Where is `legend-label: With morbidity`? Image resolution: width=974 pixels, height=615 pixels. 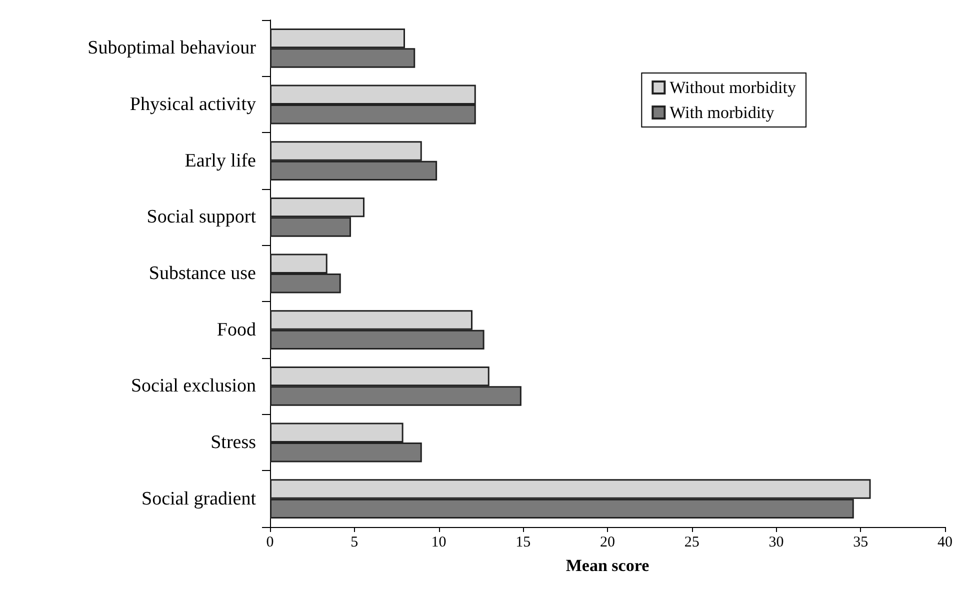
legend-label: With morbidity is located at coordinates (722, 112).